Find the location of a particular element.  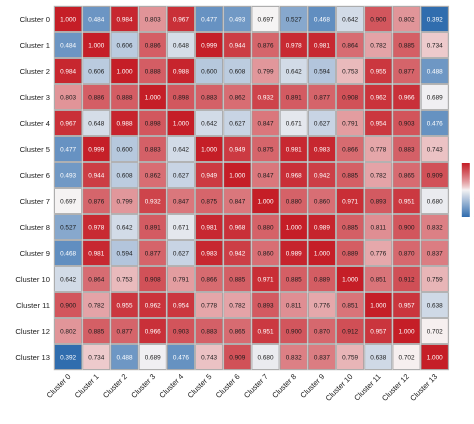

cell-value-label: 0.966 is located at coordinates (407, 98).